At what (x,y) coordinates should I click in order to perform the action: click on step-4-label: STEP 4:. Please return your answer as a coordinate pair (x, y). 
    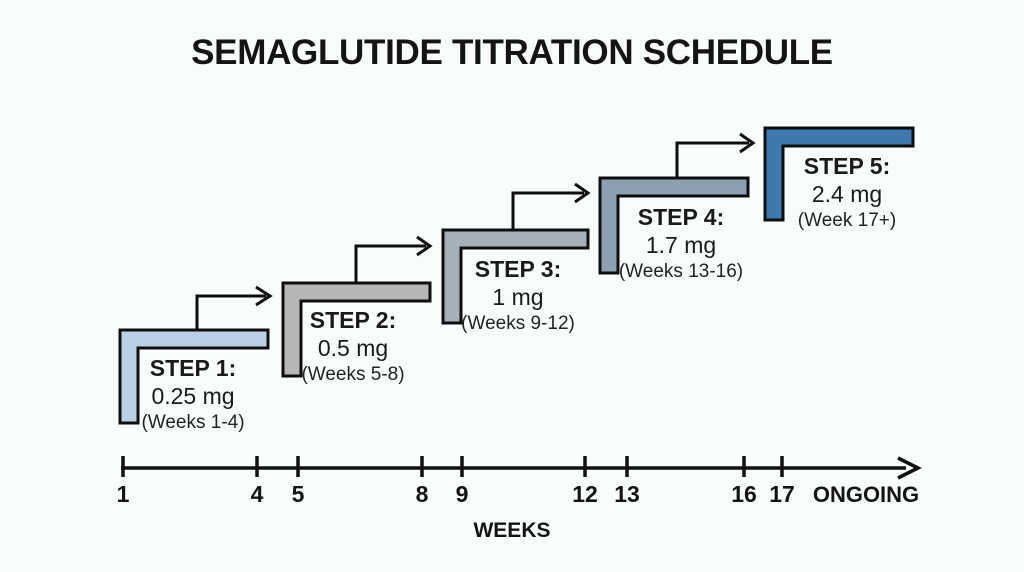
    Looking at the image, I should click on (681, 217).